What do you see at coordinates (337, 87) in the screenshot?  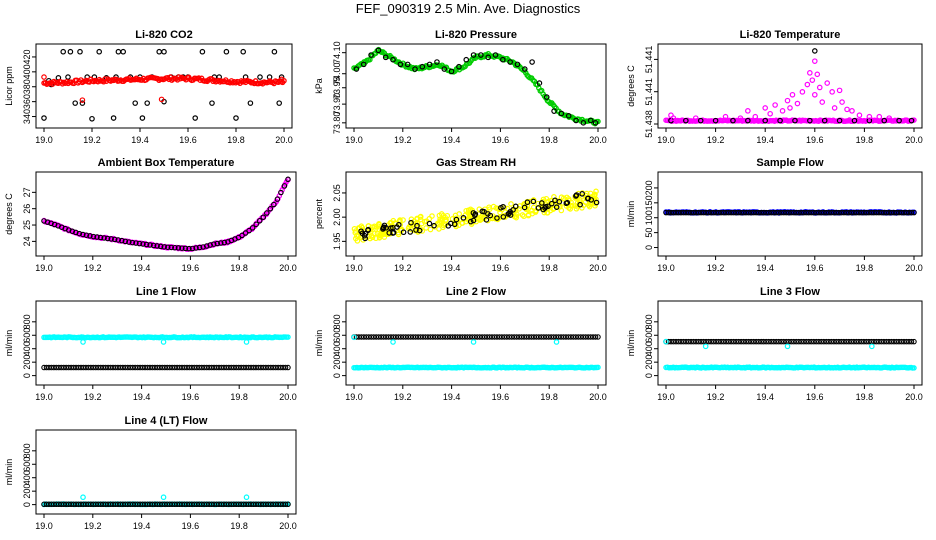 I see `y-tick-label: 73.95` at bounding box center [337, 87].